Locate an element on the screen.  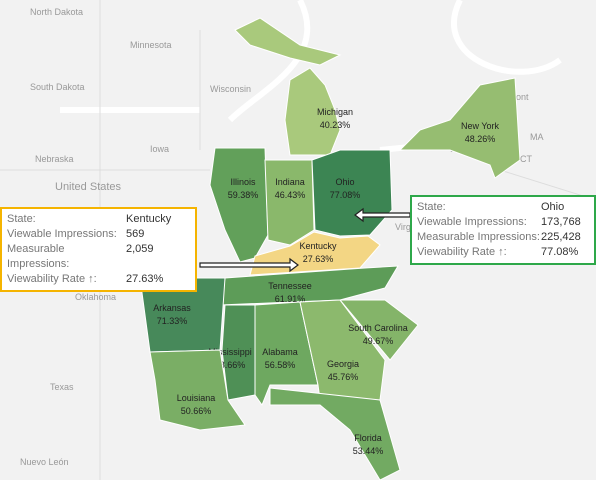
state-name: Ohio is located at coordinates (344, 182).